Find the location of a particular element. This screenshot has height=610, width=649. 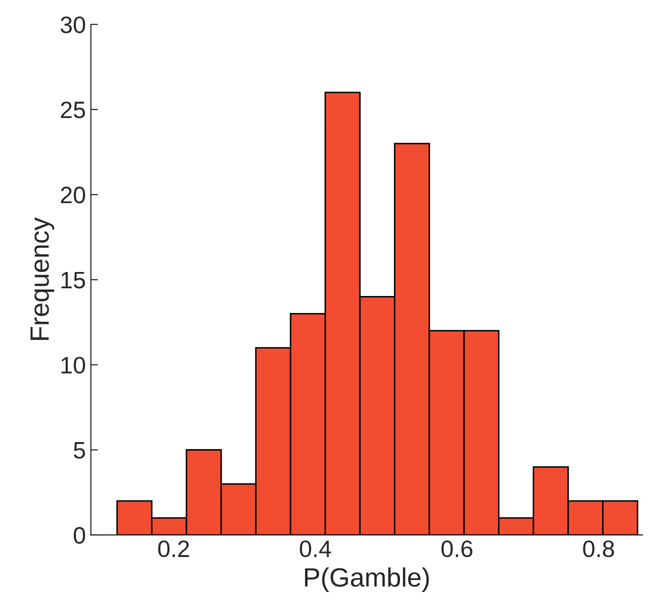

x-axis-title: P(Gamble) is located at coordinates (367, 579).